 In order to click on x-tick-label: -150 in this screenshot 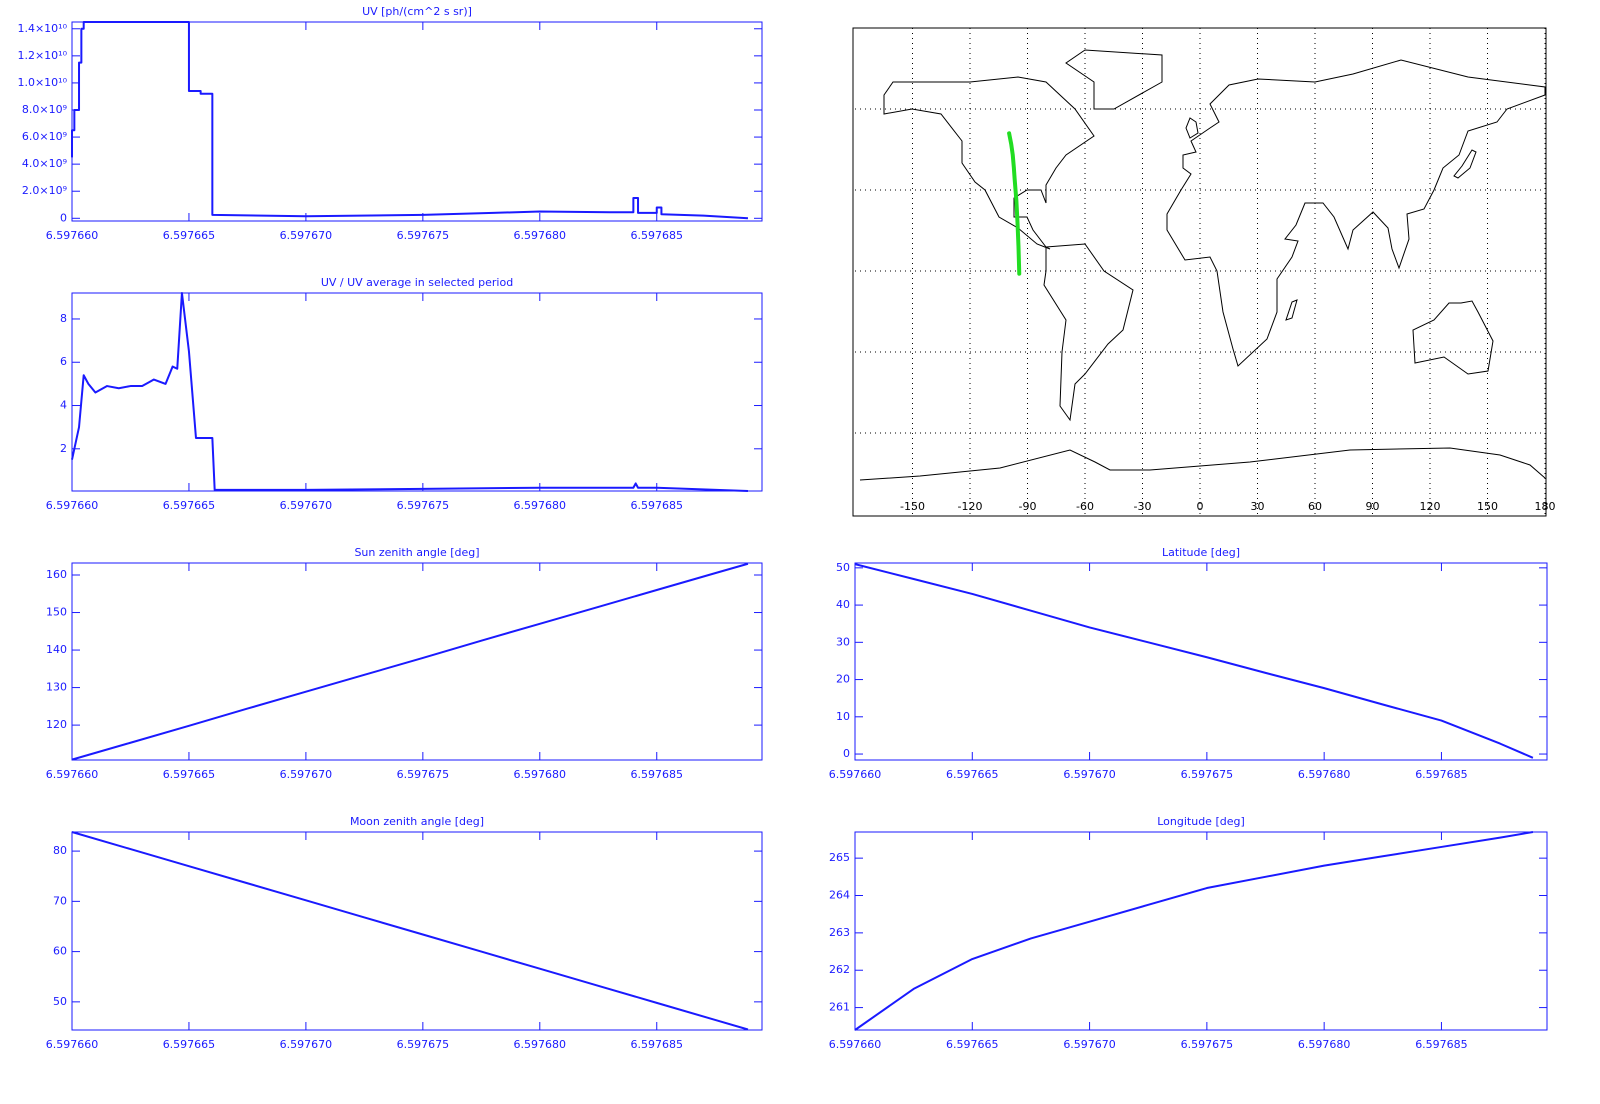, I will do `click(912, 506)`.